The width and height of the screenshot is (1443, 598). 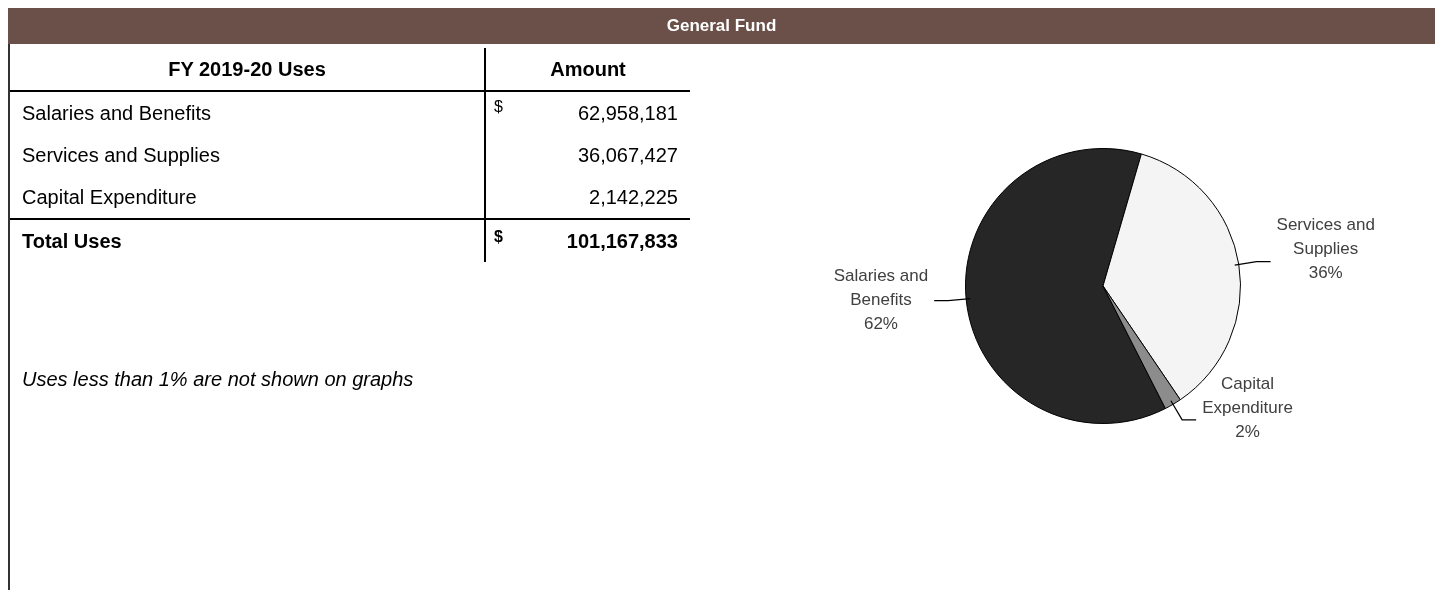 What do you see at coordinates (627, 112) in the screenshot?
I see `text: 62,958,181` at bounding box center [627, 112].